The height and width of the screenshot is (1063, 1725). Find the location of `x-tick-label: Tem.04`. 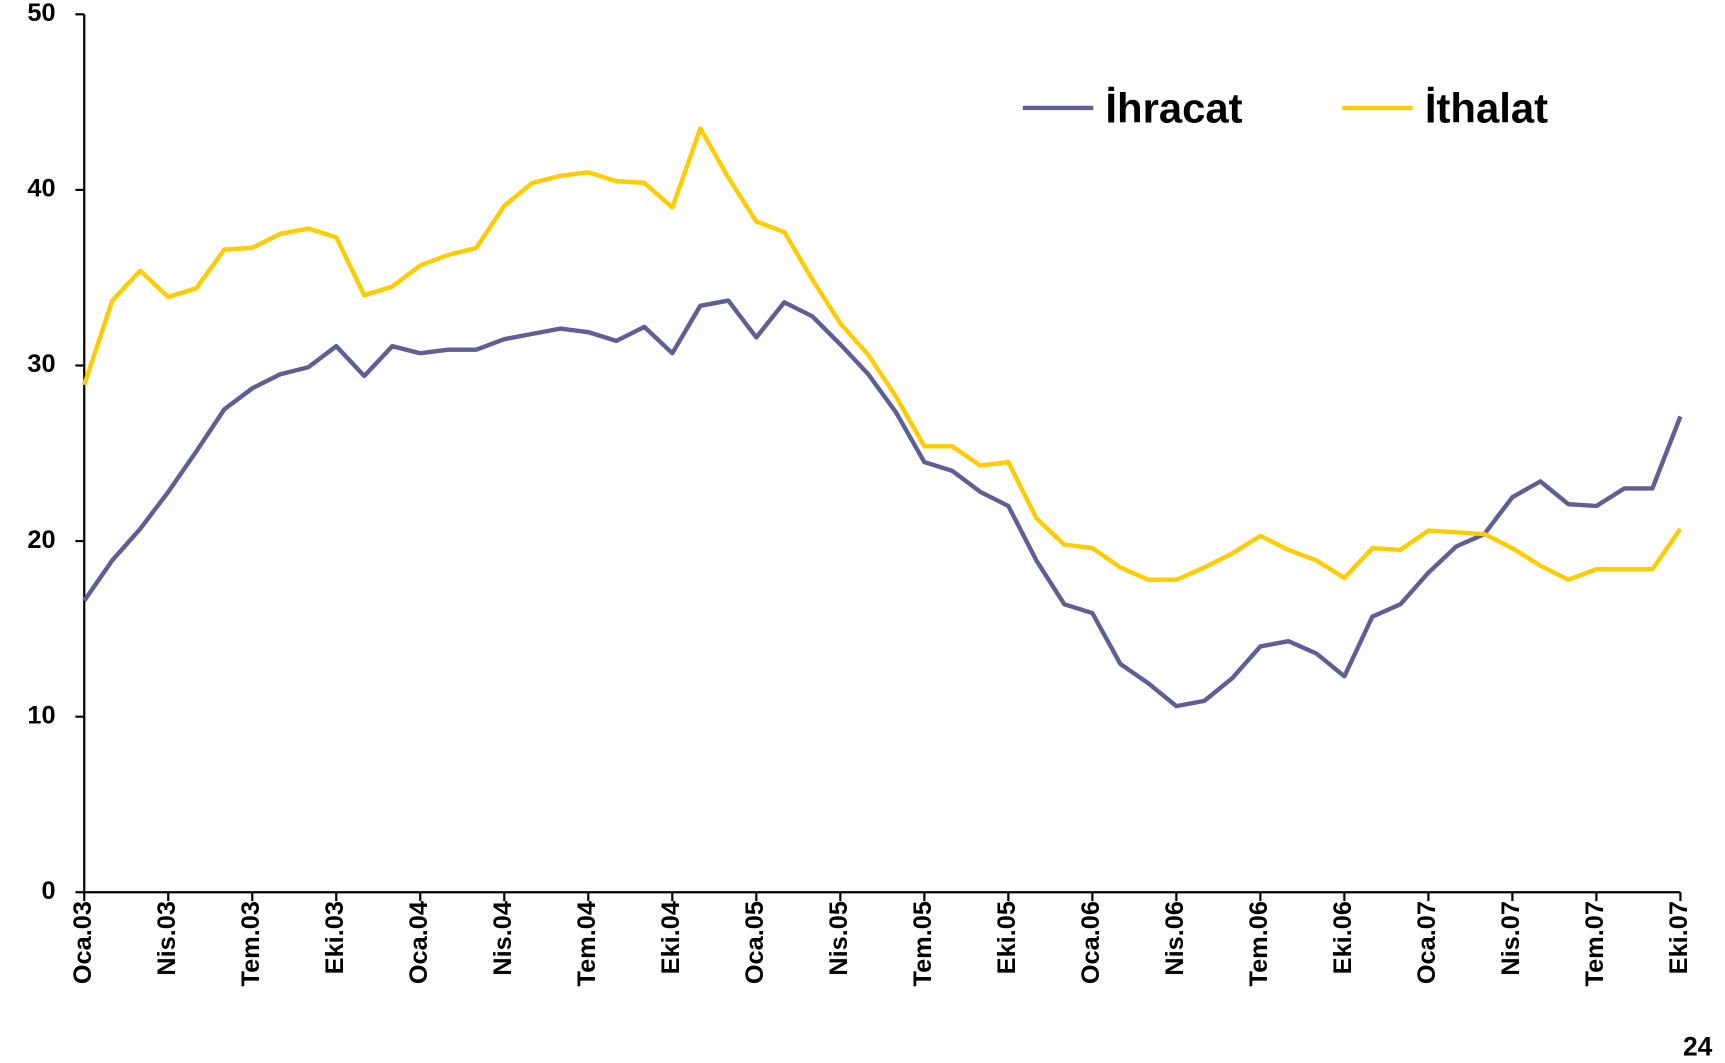

x-tick-label: Tem.04 is located at coordinates (587, 943).